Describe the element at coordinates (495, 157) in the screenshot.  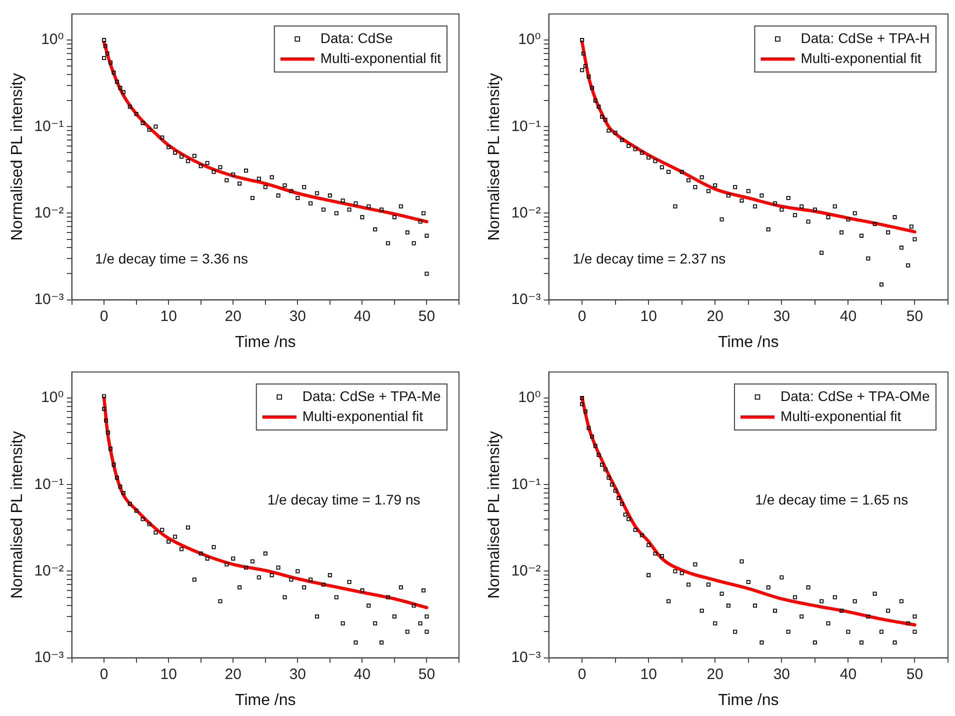
I see `y-axis-title: Normalised PL intensity` at that location.